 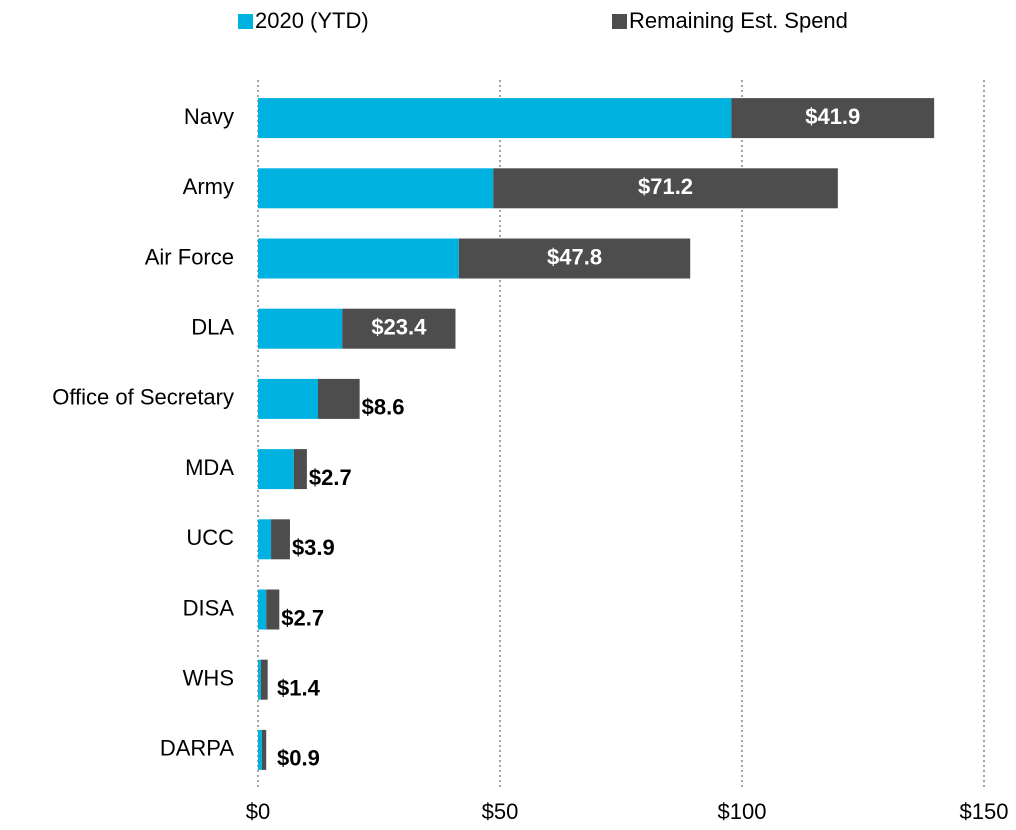 I want to click on y-tick-label: Navy, so click(x=209, y=116).